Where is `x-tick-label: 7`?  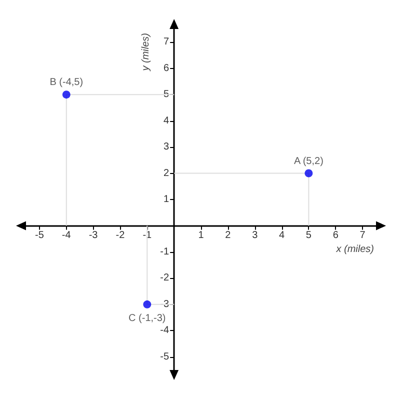 x-tick-label: 7 is located at coordinates (363, 236).